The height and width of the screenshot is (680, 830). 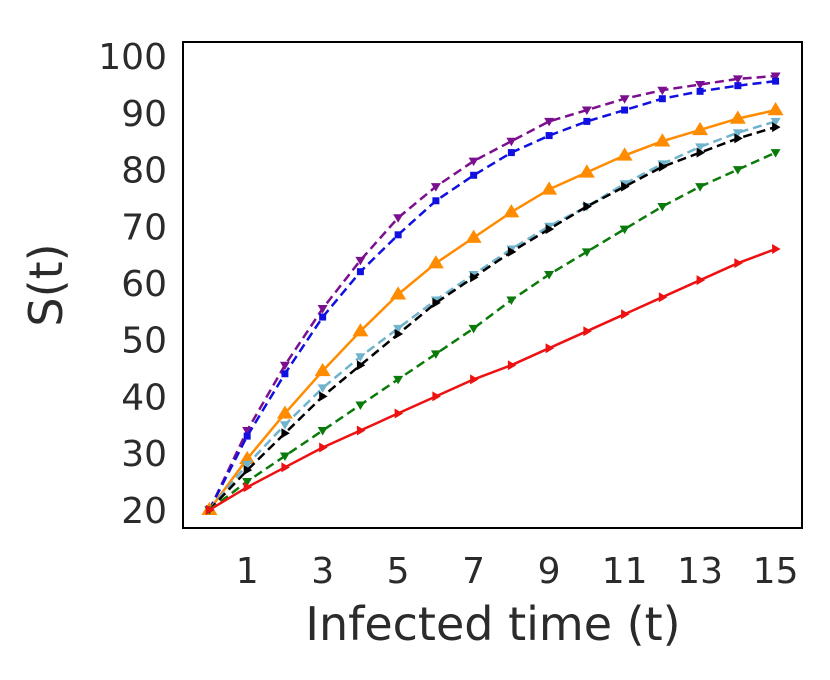 What do you see at coordinates (398, 571) in the screenshot?
I see `x-tick-label: 5` at bounding box center [398, 571].